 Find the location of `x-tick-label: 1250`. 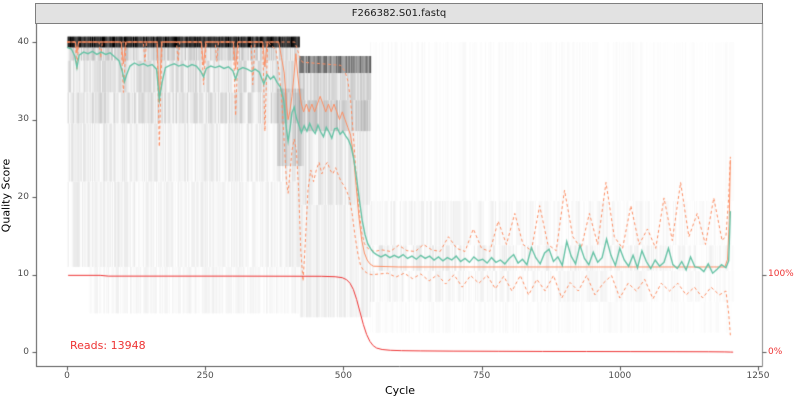

x-tick-label: 1250 is located at coordinates (758, 376).